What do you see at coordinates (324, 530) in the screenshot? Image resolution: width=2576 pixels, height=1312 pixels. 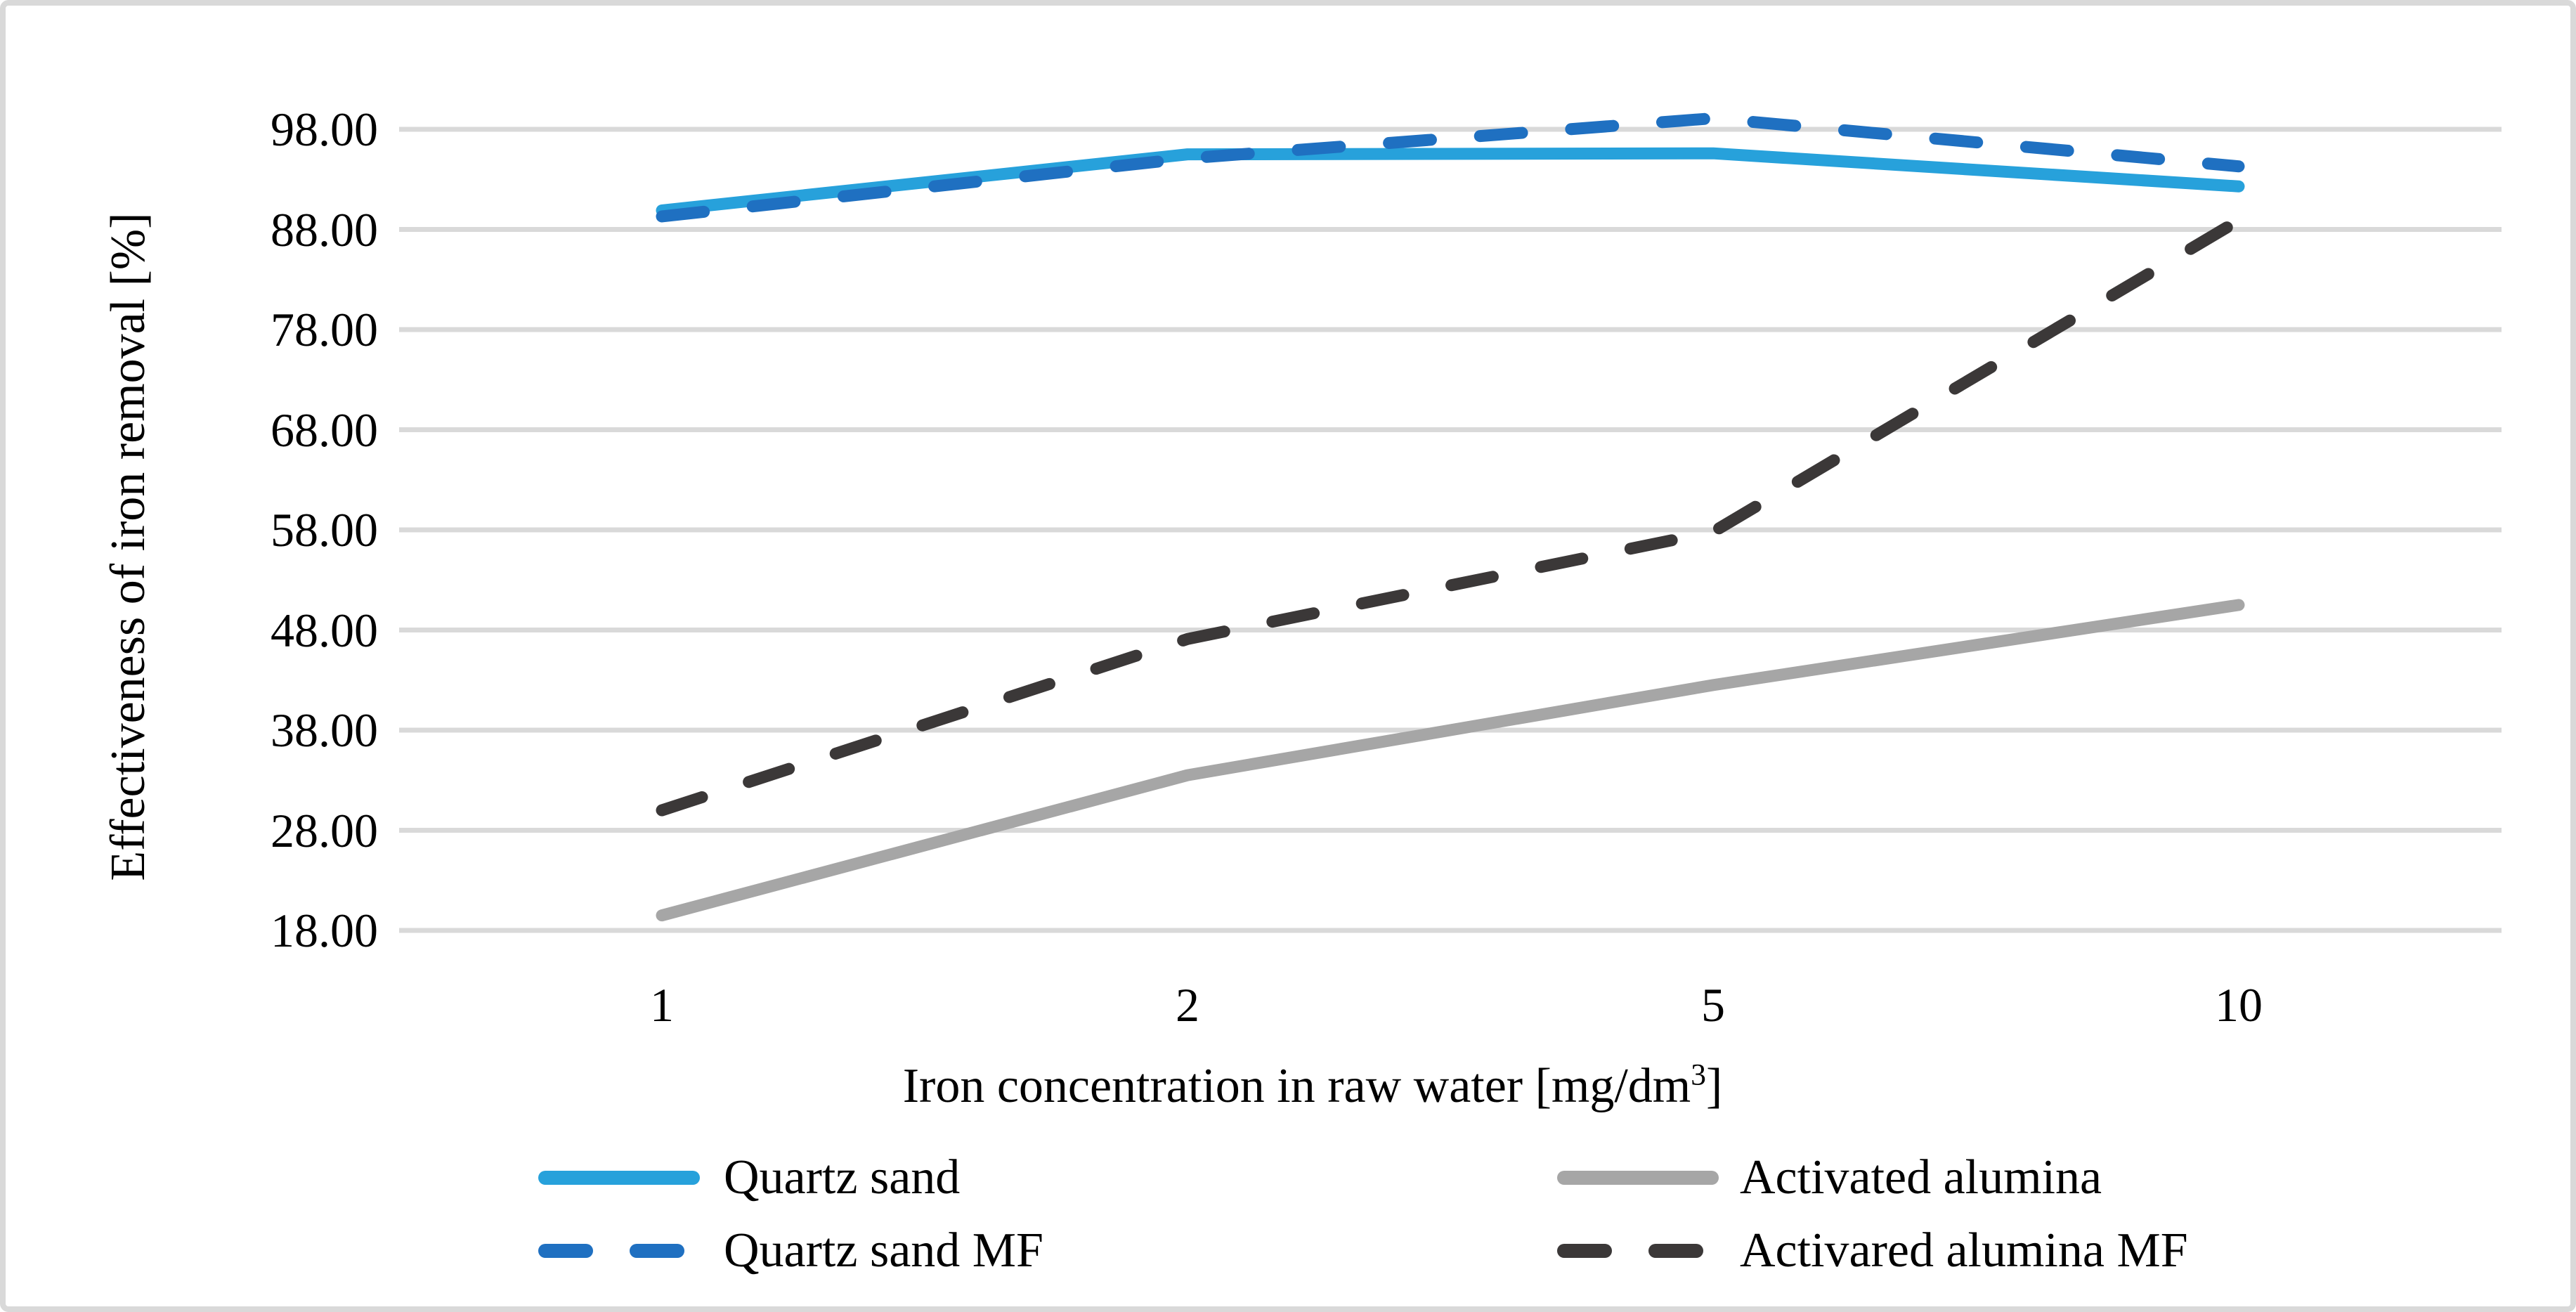 I see `y-axis-tick-label: 58.00` at bounding box center [324, 530].